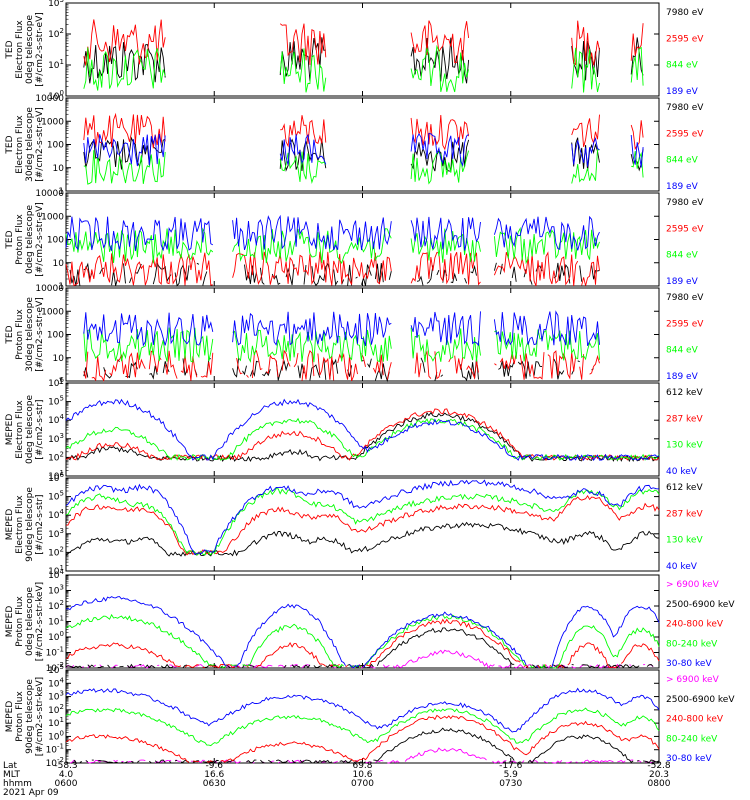 The image size is (750, 800). I want to click on panel-7-ytick-label: 10⁻², so click(55, 667).